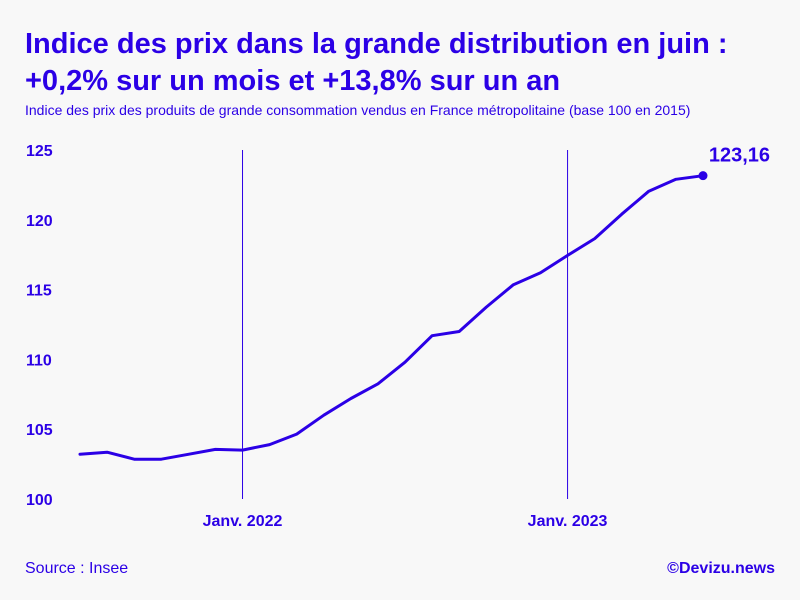 The height and width of the screenshot is (600, 800). Describe the element at coordinates (77, 568) in the screenshot. I see `source-note: Source : Insee` at that location.